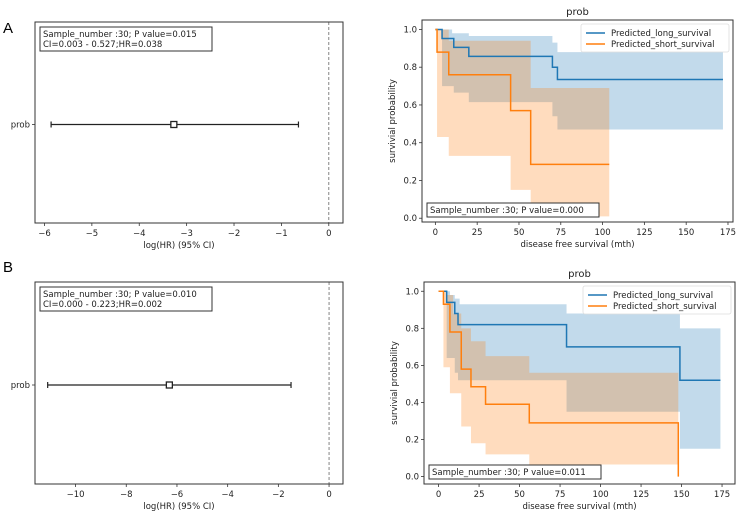 Image resolution: width=739 pixels, height=521 pixels. Describe the element at coordinates (8, 28) in the screenshot. I see `panel-label-a: A` at that location.